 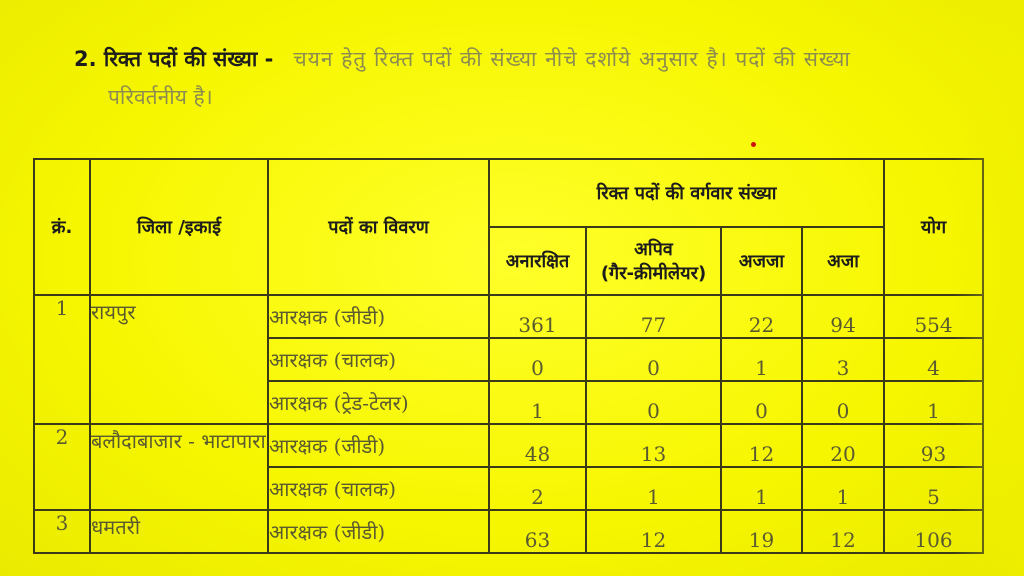 I want to click on cropped-text-fragment: ॰॰॰ ॰ ॰॰॰ ॰॰ ॰, so click(x=530, y=4).